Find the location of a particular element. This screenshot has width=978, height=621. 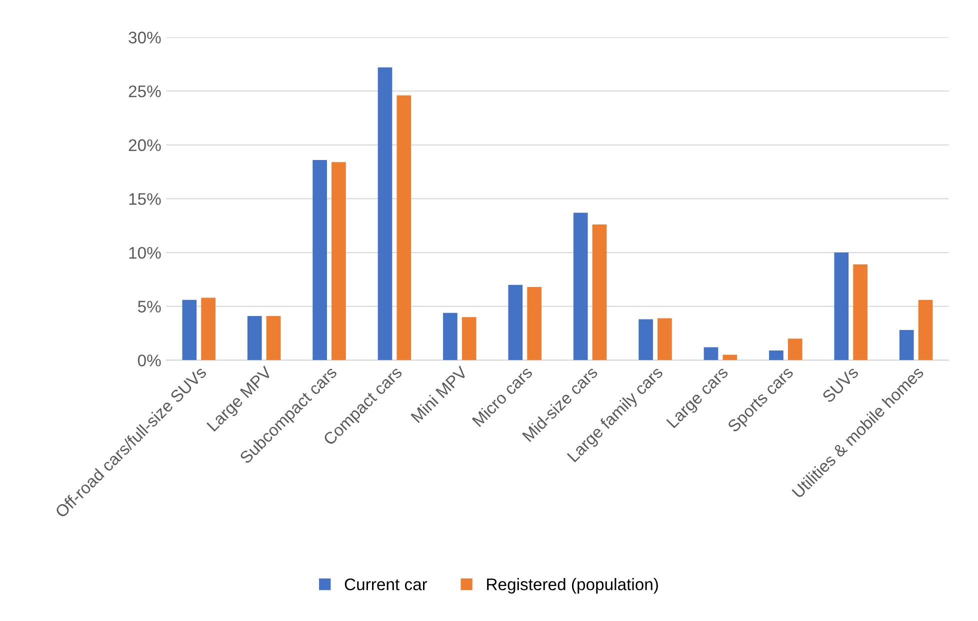

y-tick-label: 25% is located at coordinates (144, 91).